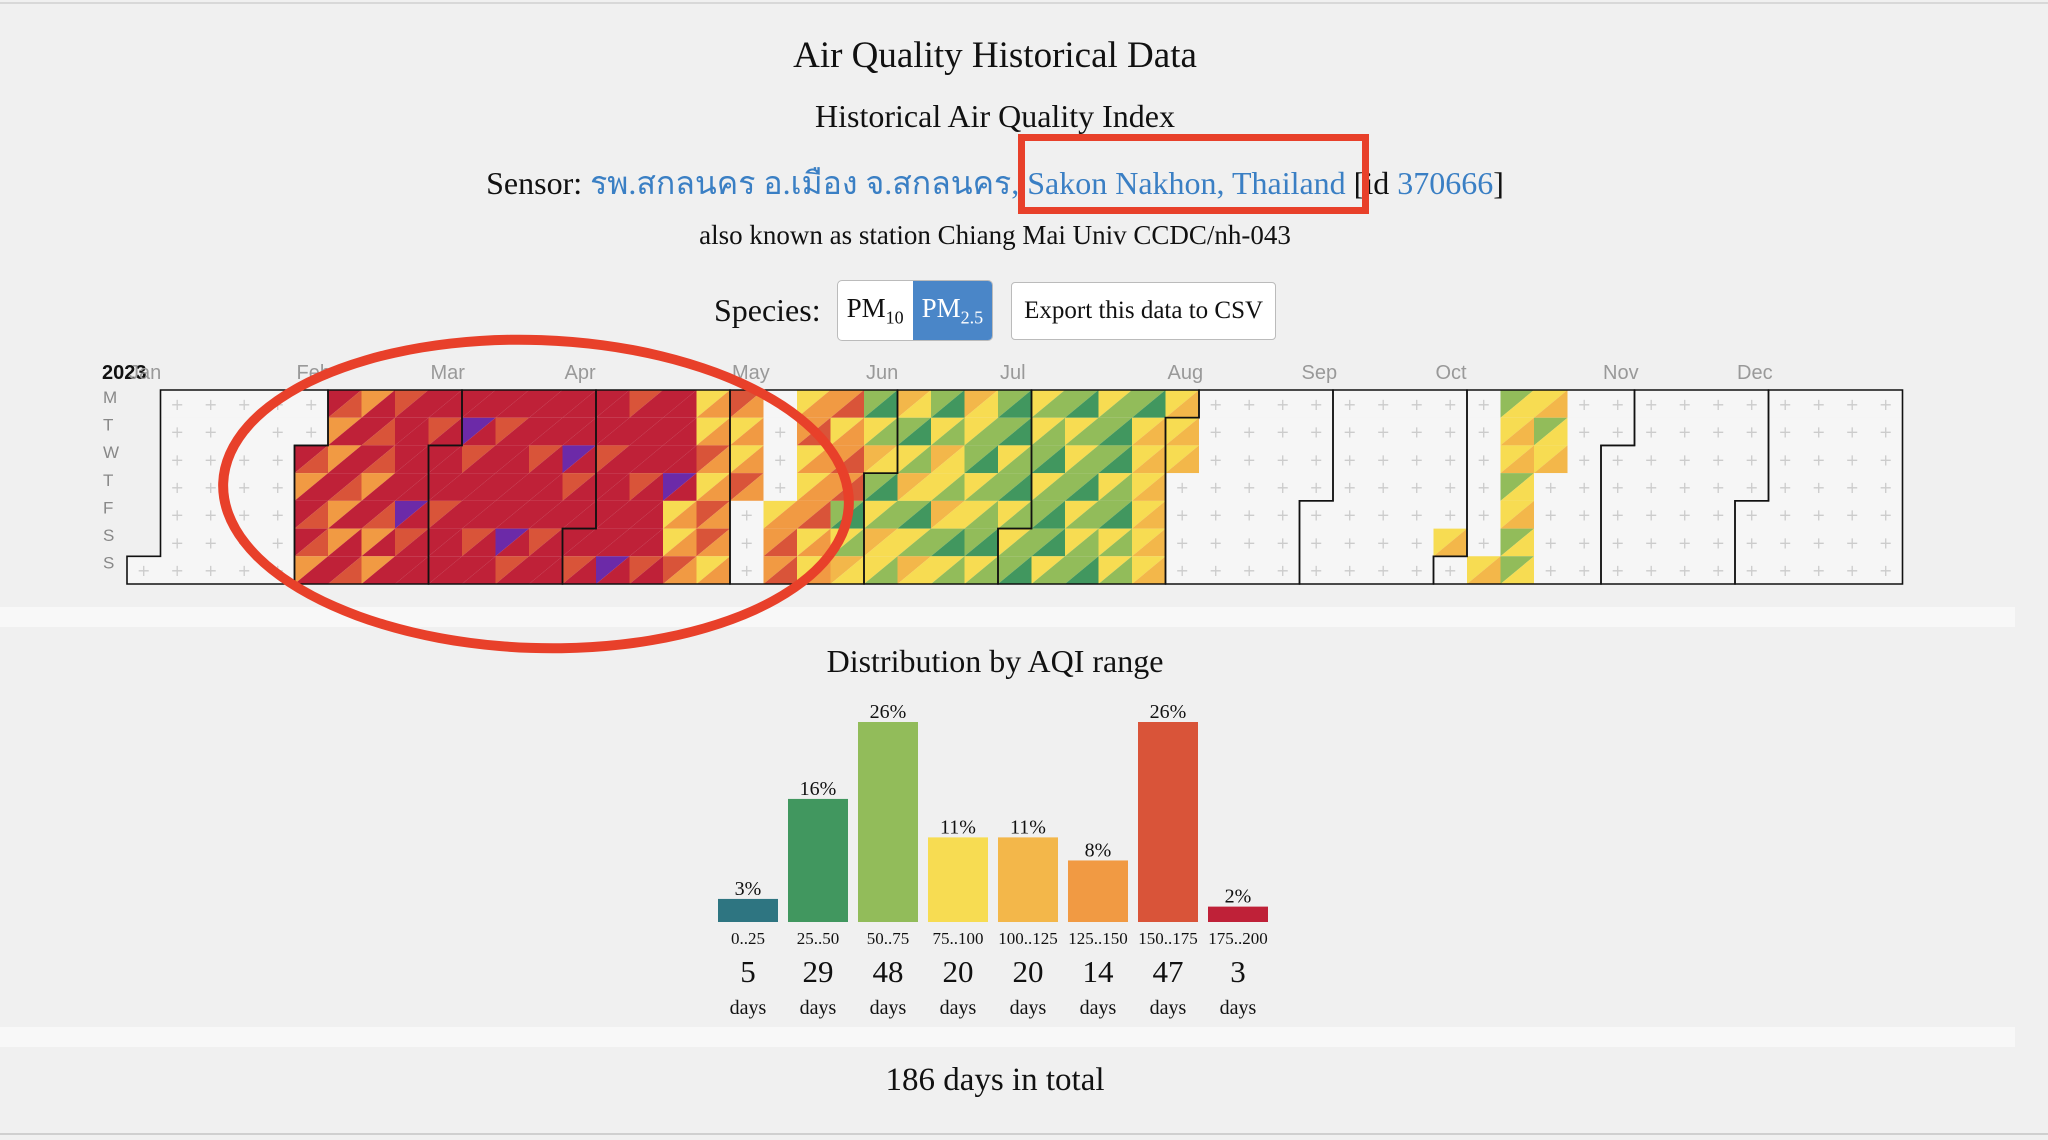 The height and width of the screenshot is (1140, 2048). I want to click on bar-percent-label: 26%, so click(1168, 712).